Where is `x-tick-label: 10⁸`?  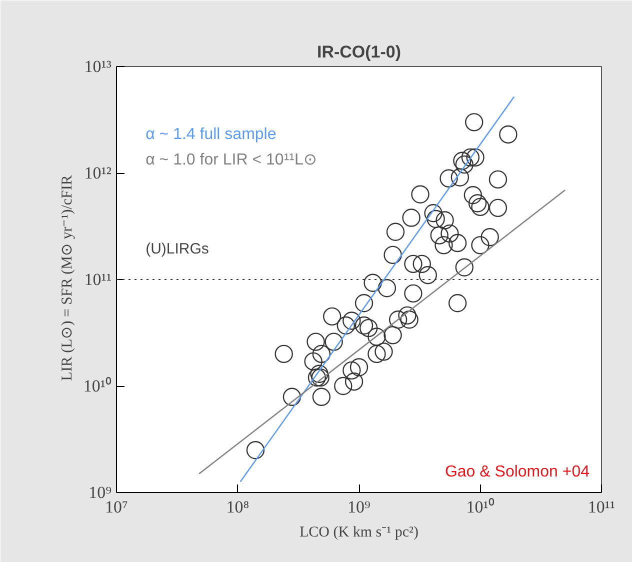 x-tick-label: 10⁸ is located at coordinates (238, 507).